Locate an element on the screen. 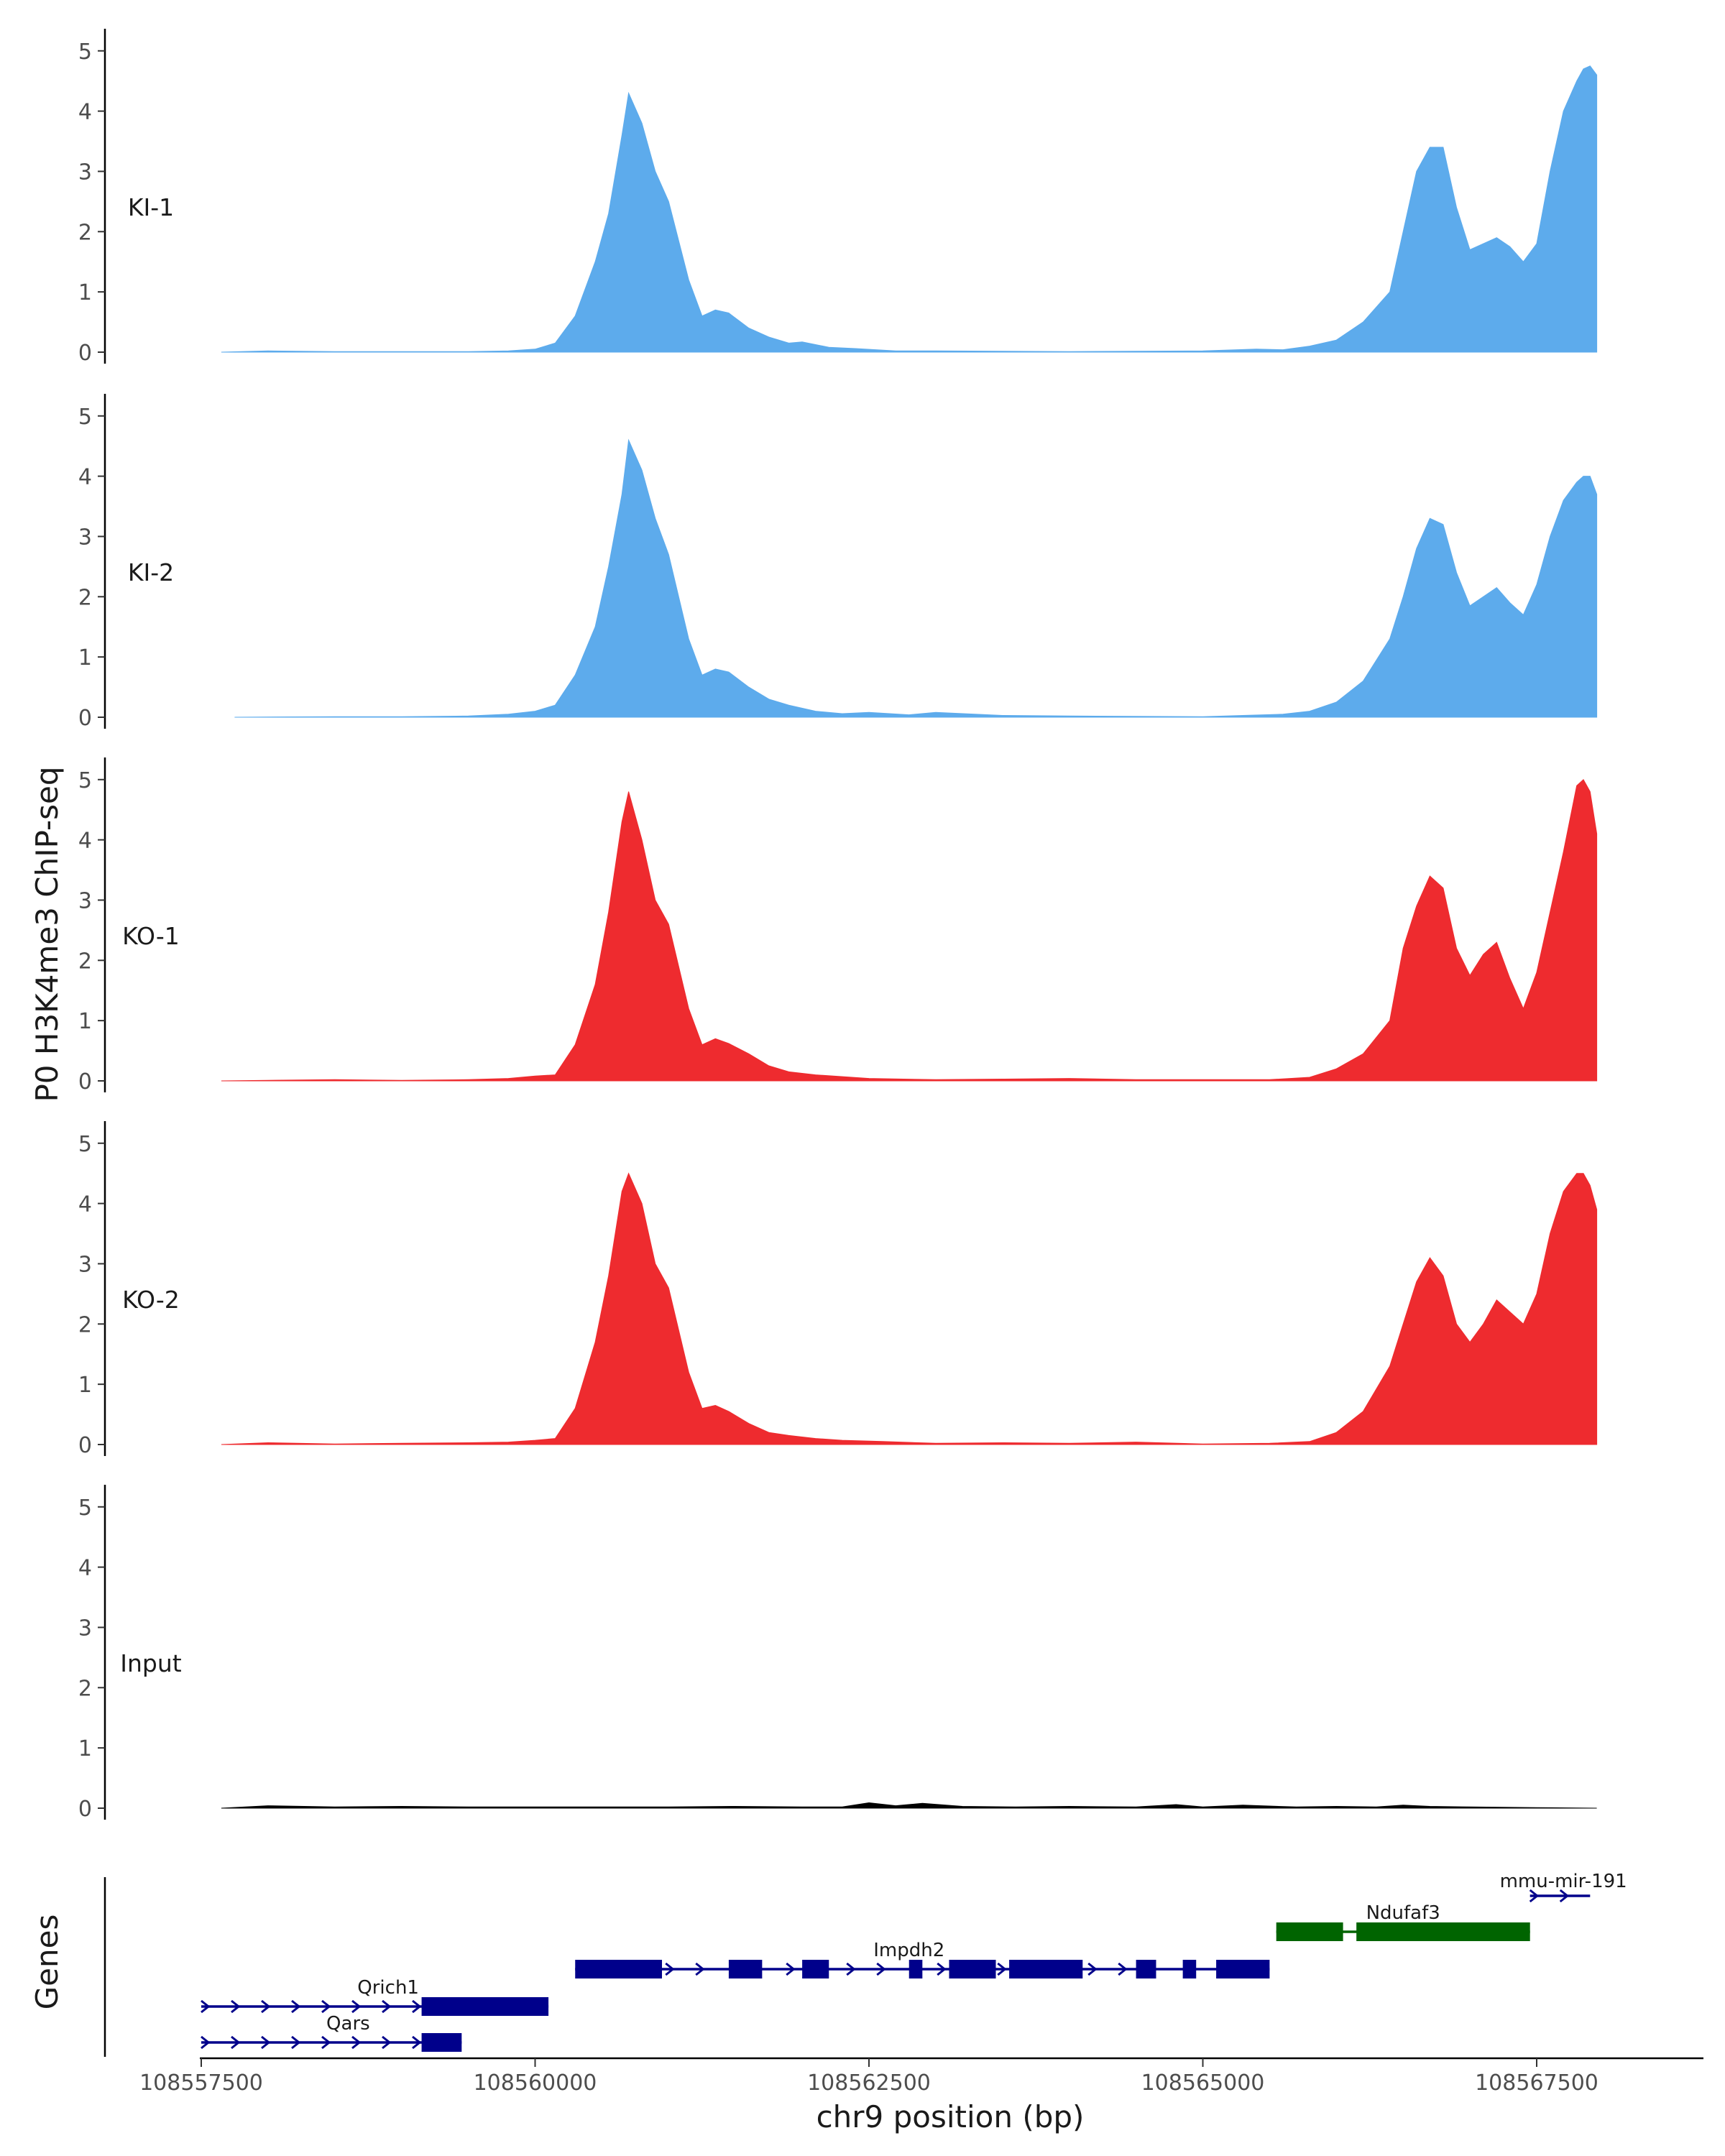 Image resolution: width=1725 pixels, height=2156 pixels. gene-qars: Qars is located at coordinates (331, 2032).